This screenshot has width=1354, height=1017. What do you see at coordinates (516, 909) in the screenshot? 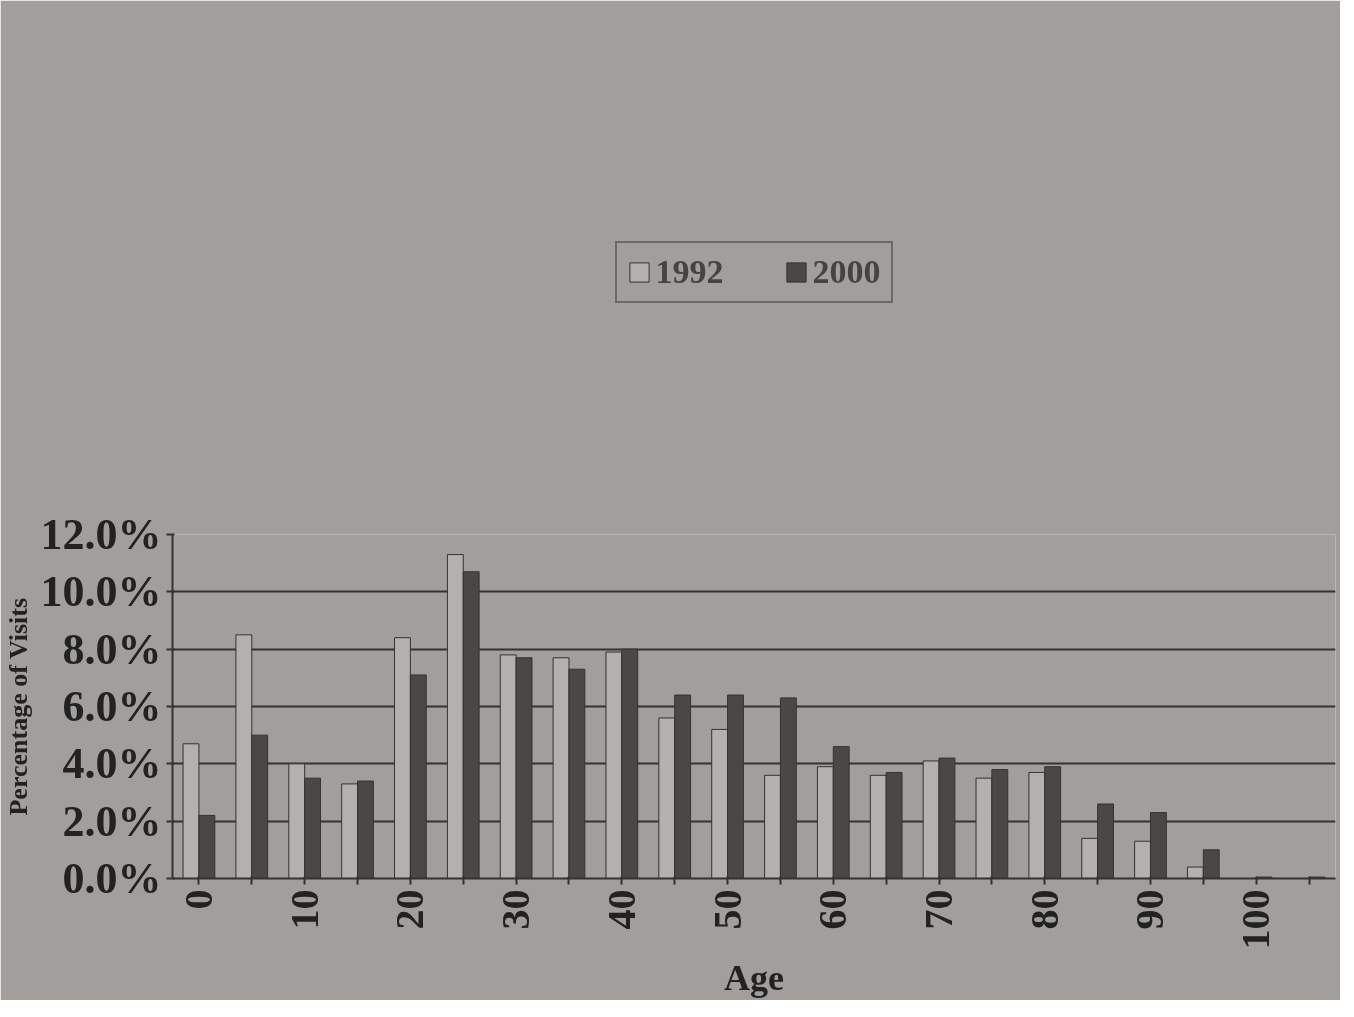
I see `x-tick-label: 30` at bounding box center [516, 909].